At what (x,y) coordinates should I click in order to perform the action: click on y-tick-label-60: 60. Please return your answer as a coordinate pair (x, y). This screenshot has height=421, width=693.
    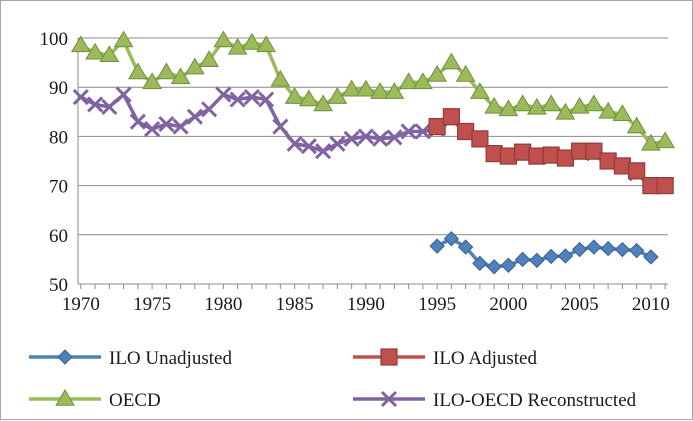
    Looking at the image, I should click on (58, 236).